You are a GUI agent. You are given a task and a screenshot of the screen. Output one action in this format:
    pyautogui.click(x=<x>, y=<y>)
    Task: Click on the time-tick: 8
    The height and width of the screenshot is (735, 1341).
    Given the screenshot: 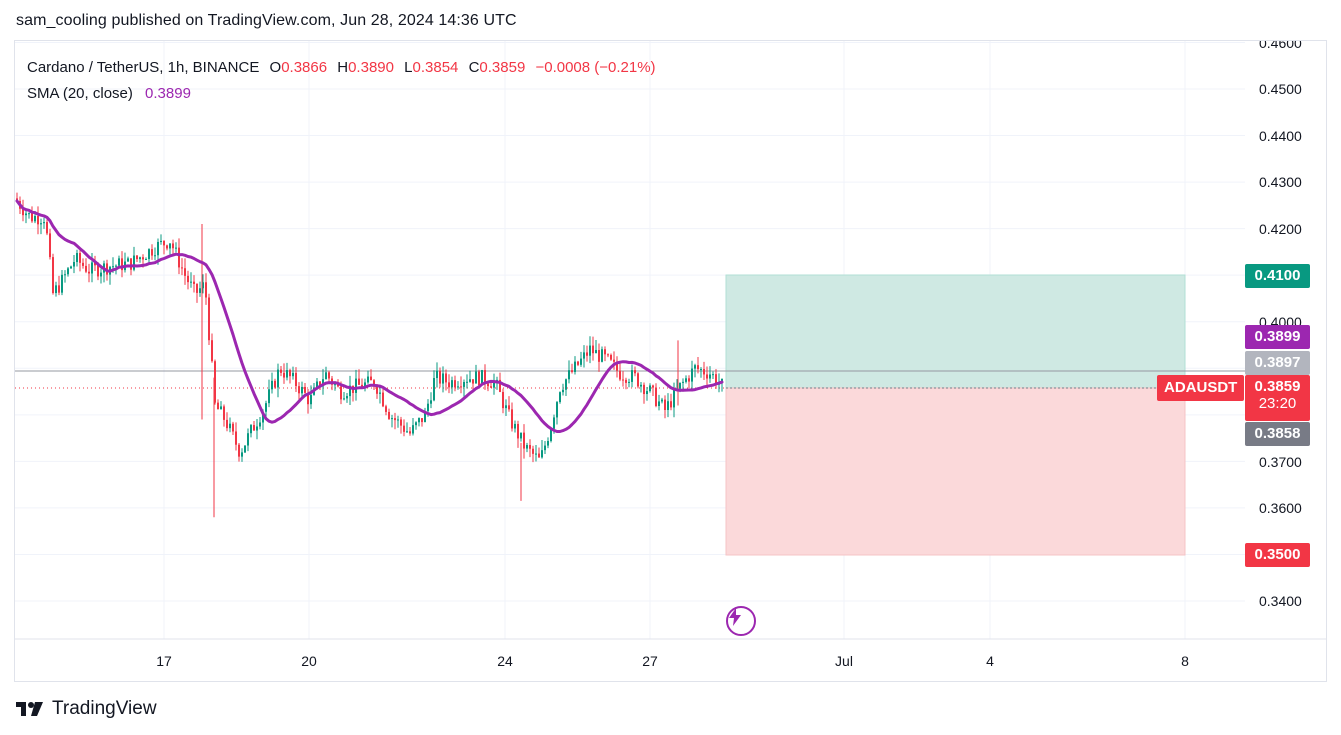 What is the action you would take?
    pyautogui.click(x=1185, y=661)
    